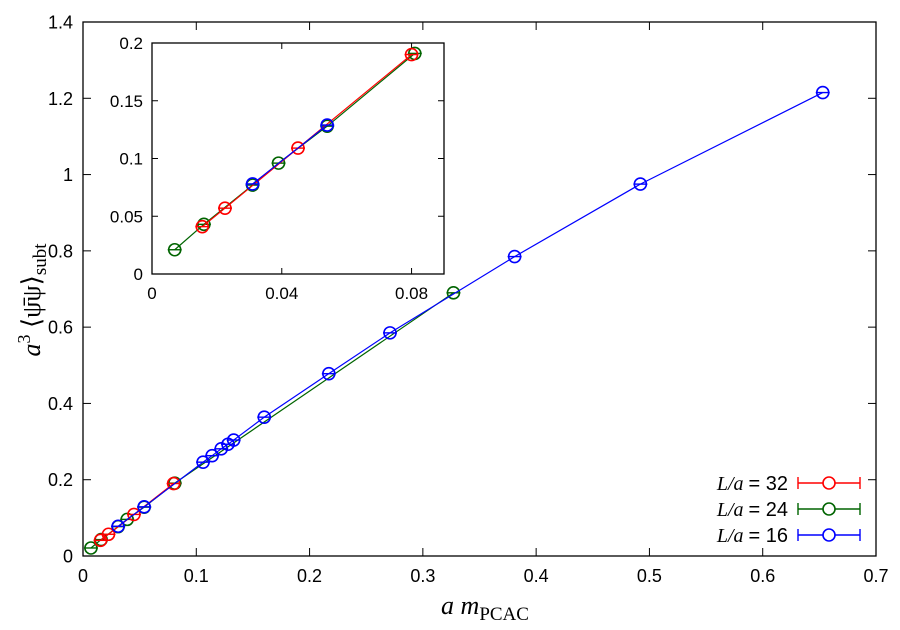 This screenshot has width=900, height=630. What do you see at coordinates (762, 576) in the screenshot?
I see `x-tick-label: 0.6` at bounding box center [762, 576].